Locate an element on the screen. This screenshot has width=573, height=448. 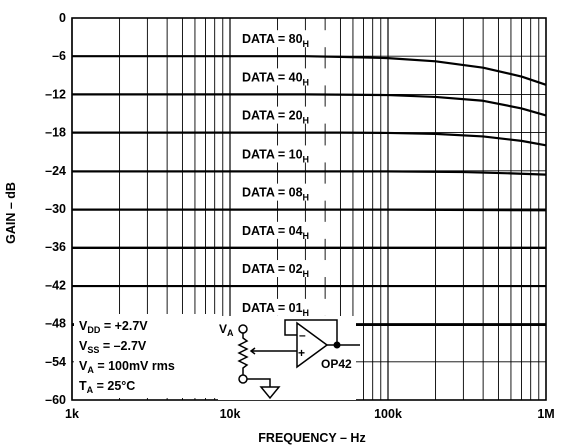
opamp-minus-sign: – is located at coordinates (302, 335).